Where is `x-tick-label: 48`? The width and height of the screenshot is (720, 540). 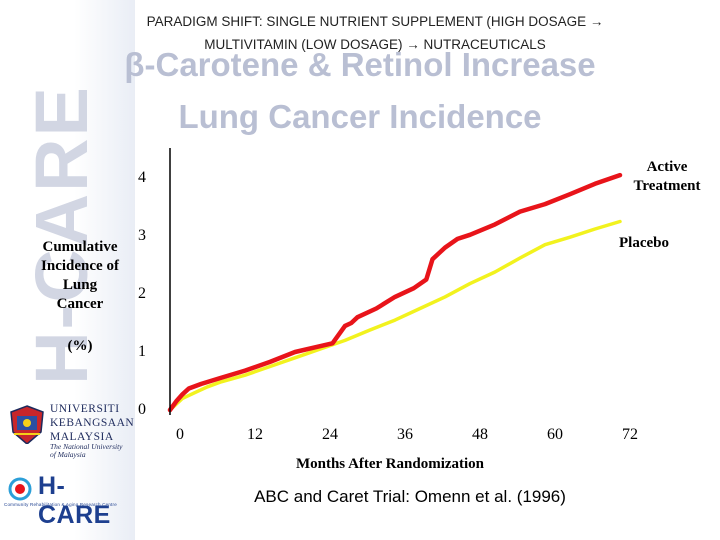
x-tick-label: 48 is located at coordinates (480, 434).